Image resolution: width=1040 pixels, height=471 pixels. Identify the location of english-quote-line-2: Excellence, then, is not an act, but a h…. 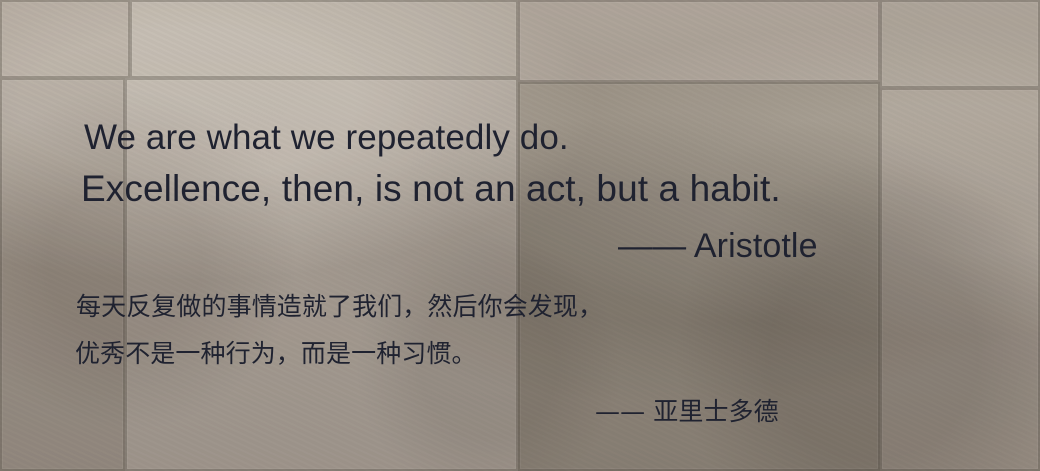
(431, 188).